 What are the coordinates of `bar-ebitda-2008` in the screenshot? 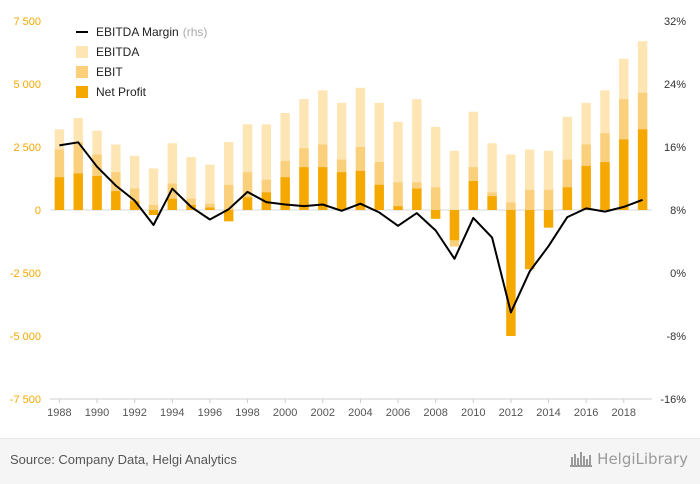 It's located at (435, 168).